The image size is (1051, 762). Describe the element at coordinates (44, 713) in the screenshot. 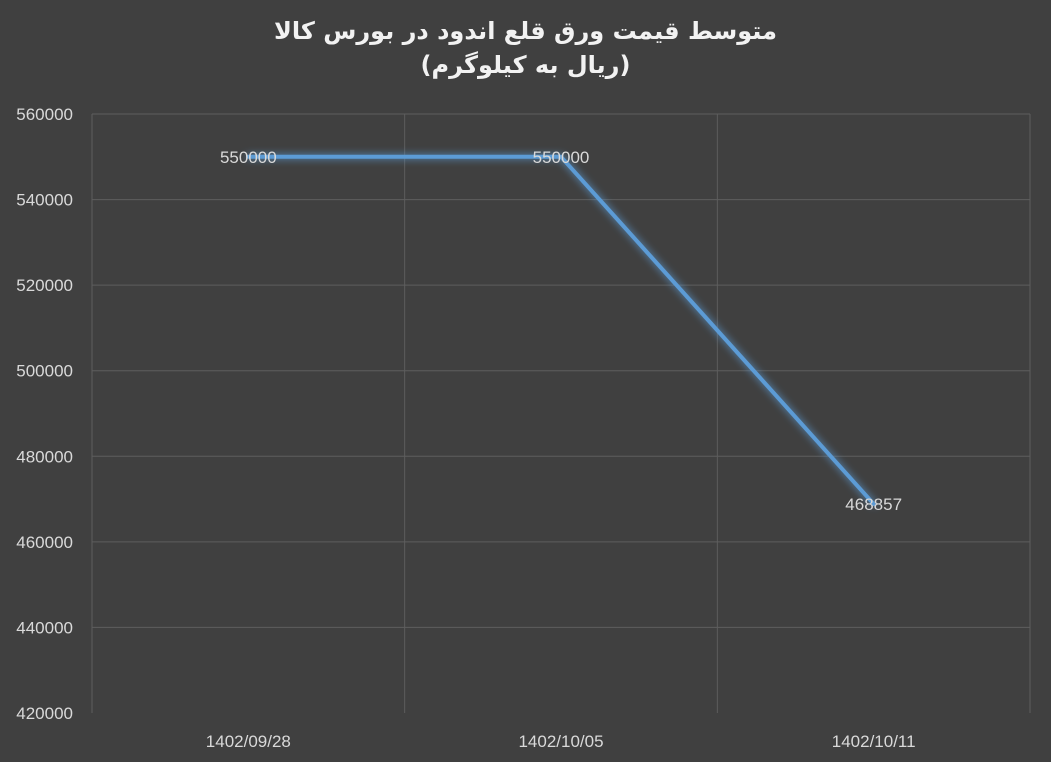

I see `y-tick-label: 420000` at that location.